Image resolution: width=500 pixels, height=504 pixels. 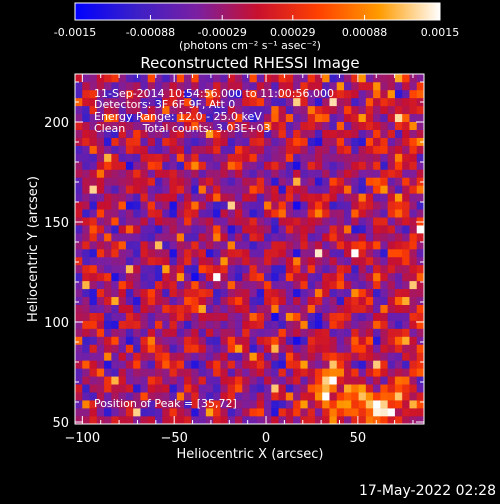 I want to click on colorbar-tick-label: 0.0015, so click(x=440, y=32).